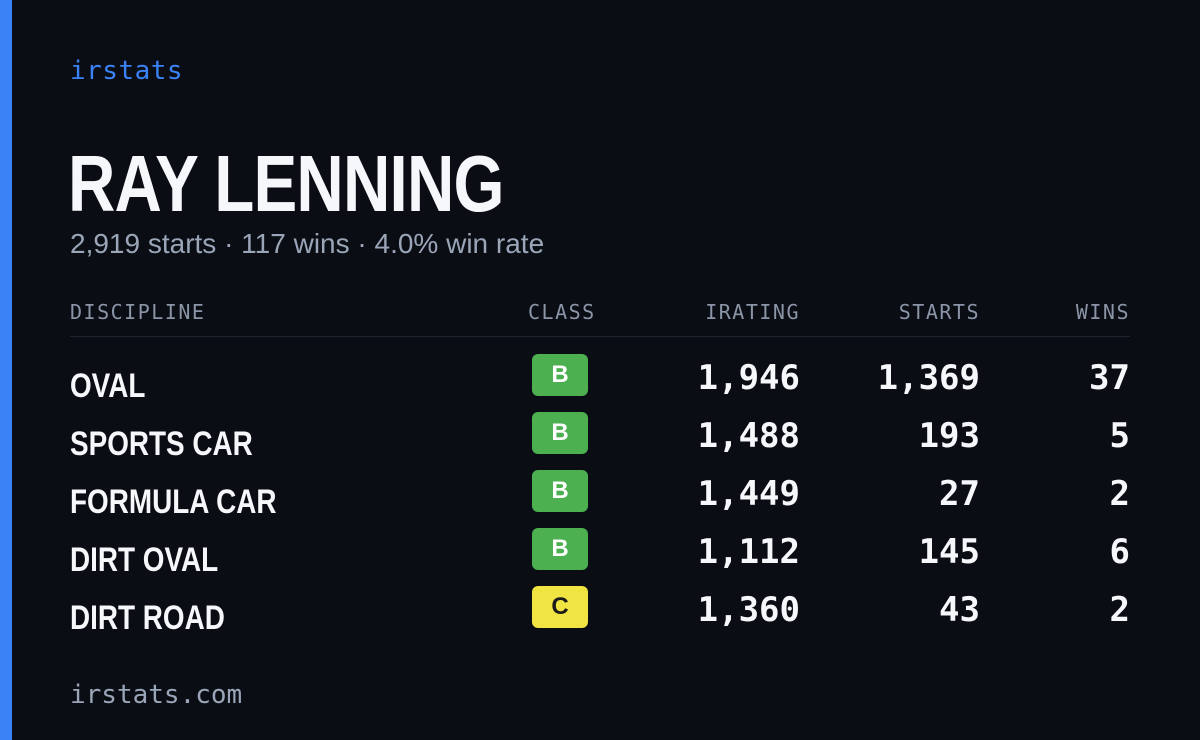 Image resolution: width=1200 pixels, height=740 pixels. Describe the element at coordinates (144, 560) in the screenshot. I see `discipline-name: DIRT OVAL` at that location.